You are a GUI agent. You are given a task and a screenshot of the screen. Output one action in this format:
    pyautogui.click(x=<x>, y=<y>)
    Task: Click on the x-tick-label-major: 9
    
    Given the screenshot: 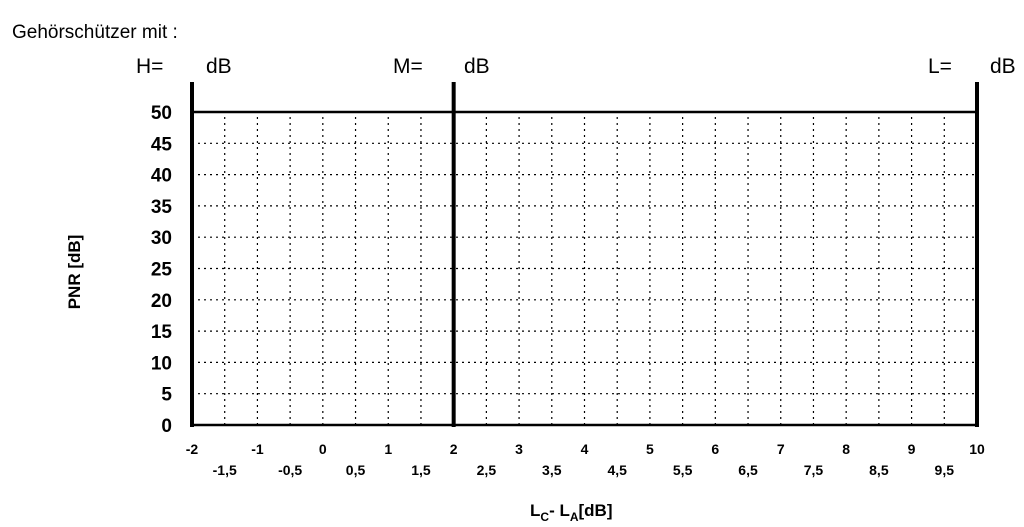 What is the action you would take?
    pyautogui.click(x=912, y=449)
    